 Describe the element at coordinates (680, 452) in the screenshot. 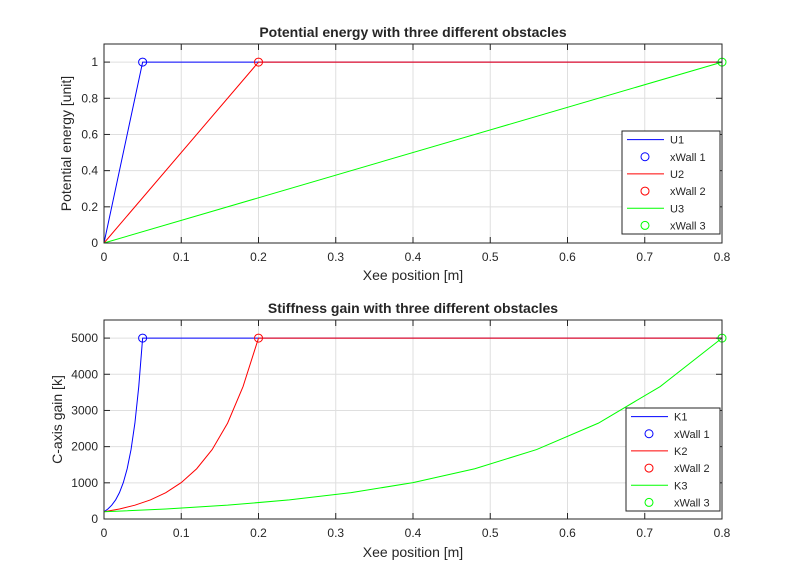

I see `legend-entry-label: K2` at that location.